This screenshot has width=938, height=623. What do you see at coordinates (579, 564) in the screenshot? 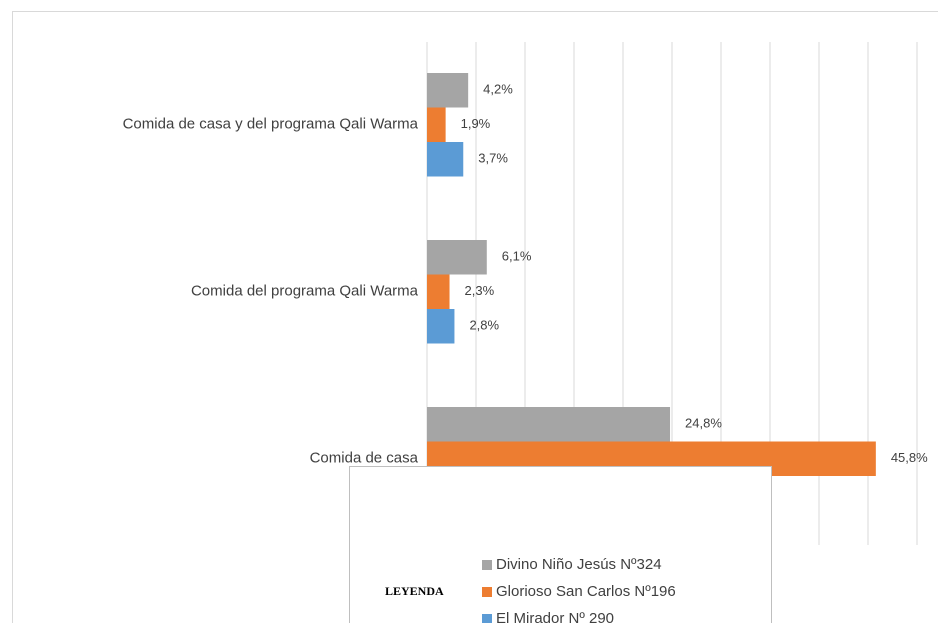
I see `legend-label: Divino Niño Jesús Nº324` at bounding box center [579, 564].